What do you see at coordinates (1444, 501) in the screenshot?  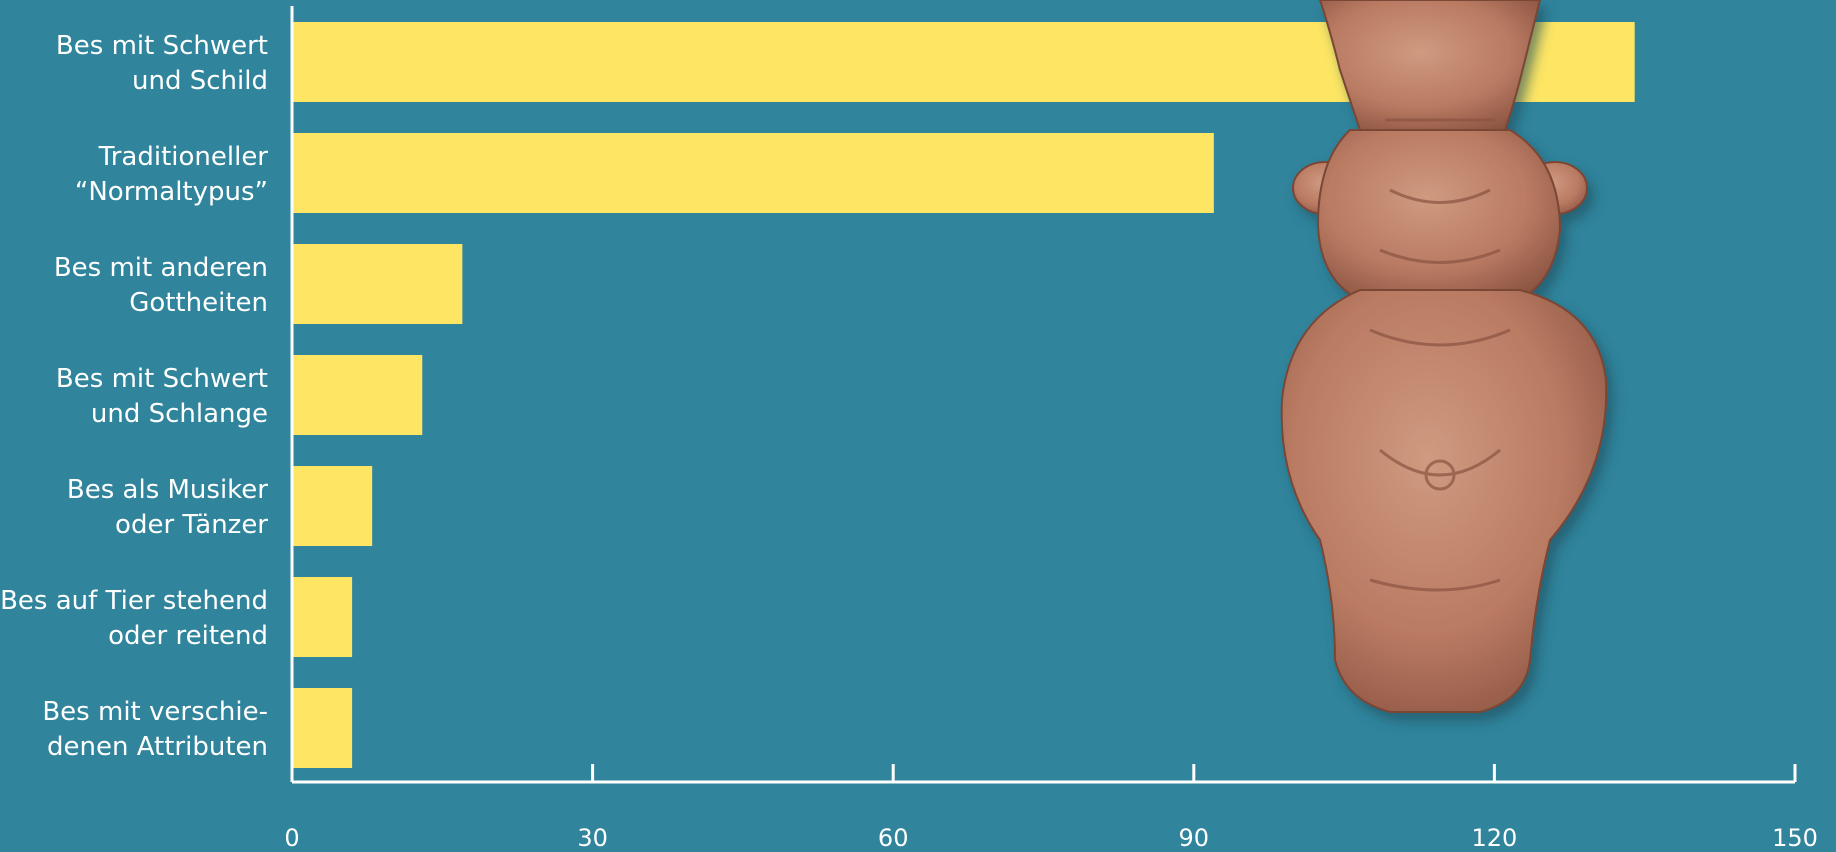 I see `figurine-body` at bounding box center [1444, 501].